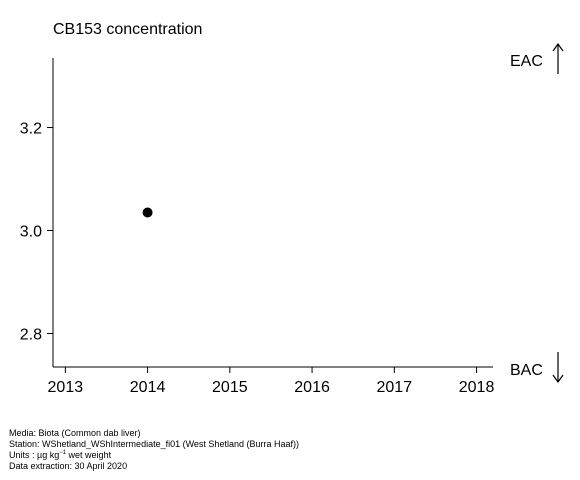 Image resolution: width=580 pixels, height=480 pixels. Describe the element at coordinates (526, 370) in the screenshot. I see `bac-label: BAC` at that location.